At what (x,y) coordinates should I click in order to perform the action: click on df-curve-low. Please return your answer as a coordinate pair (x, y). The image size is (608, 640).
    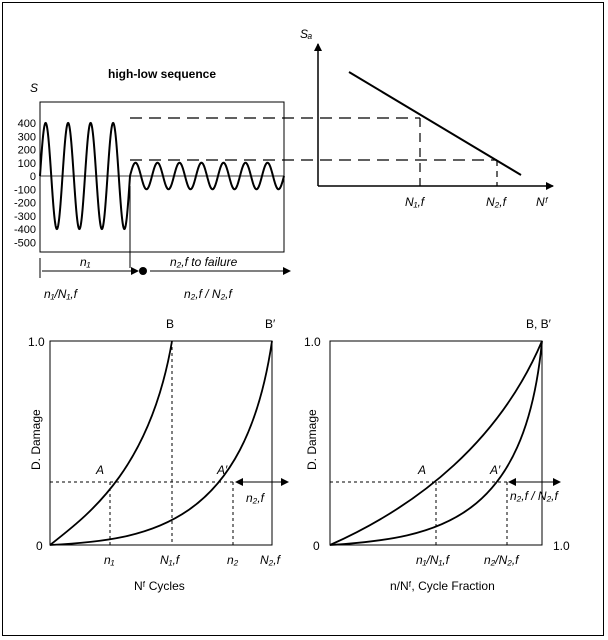
    Looking at the image, I should click on (436, 443).